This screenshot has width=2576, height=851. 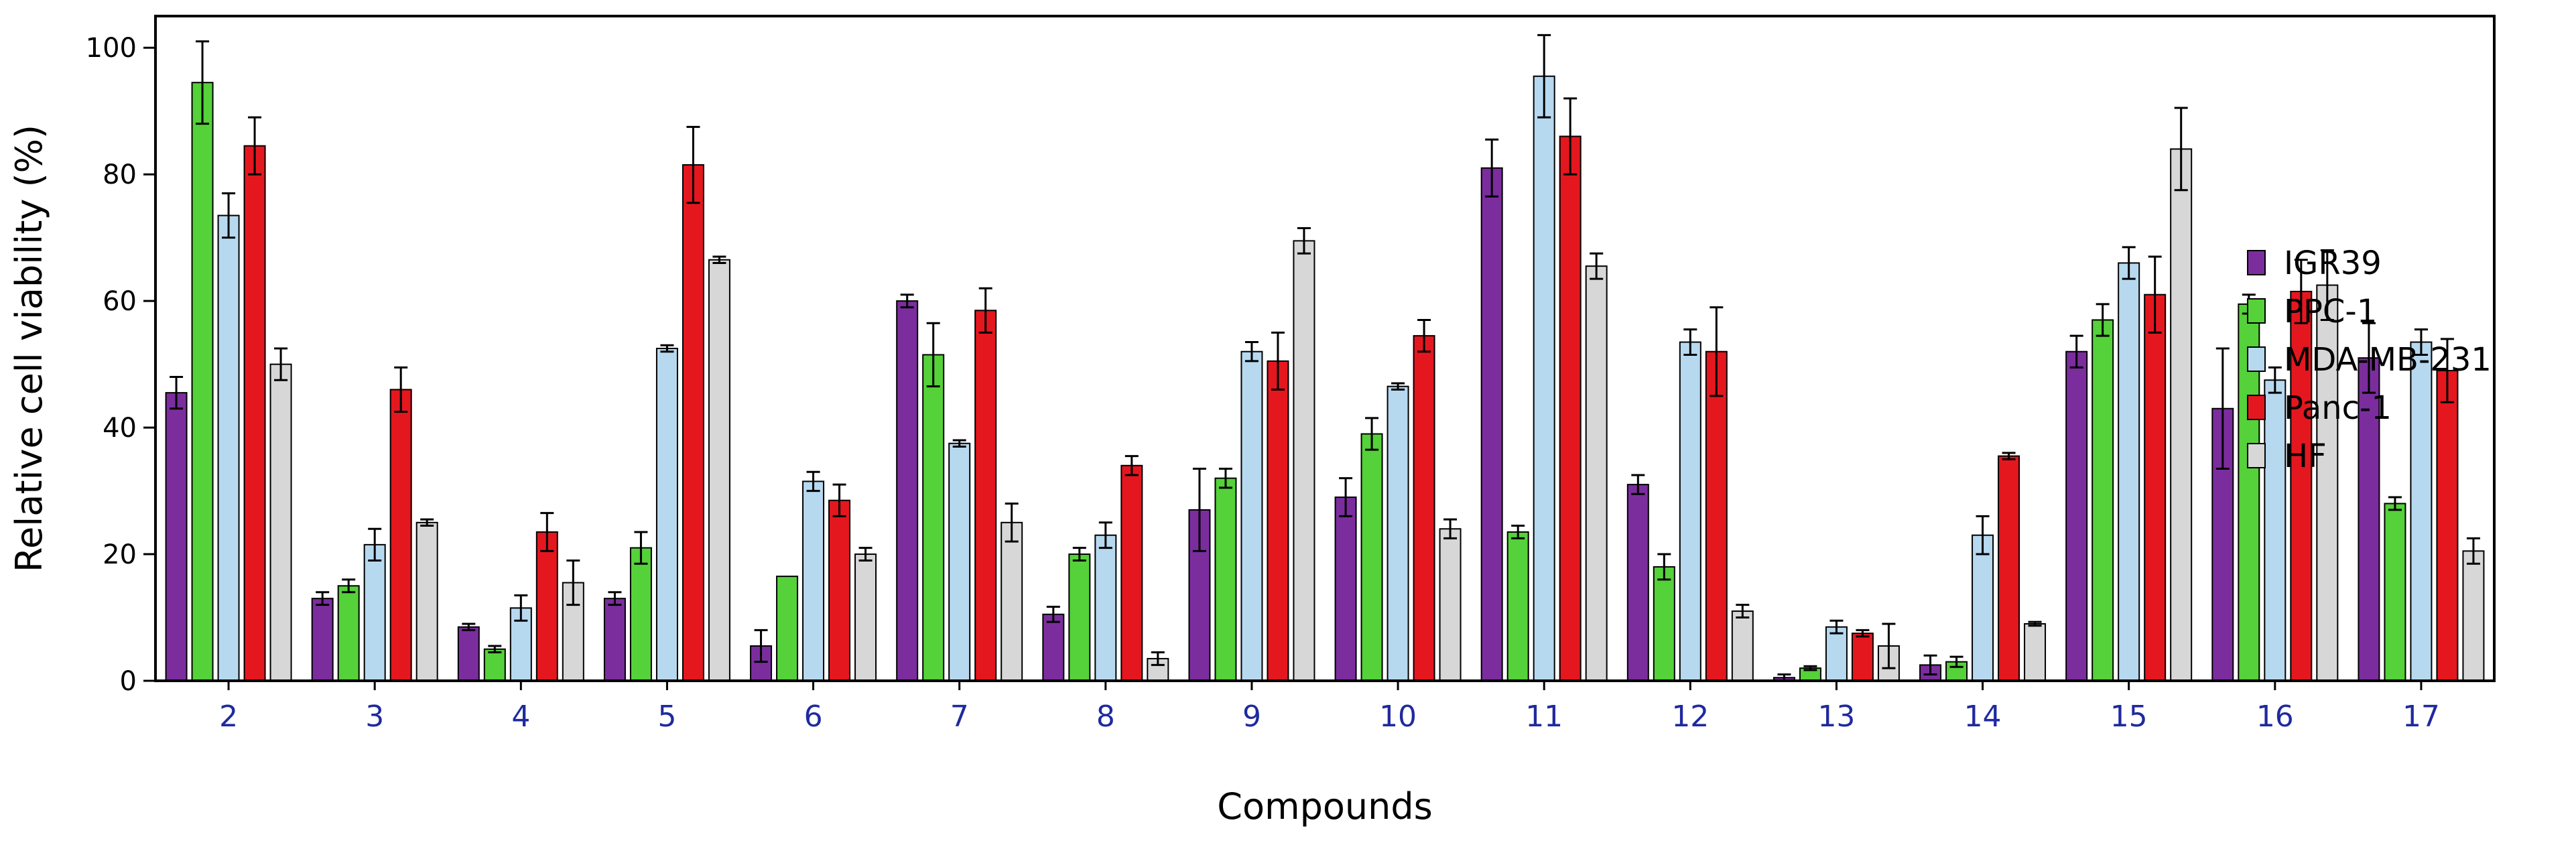 What do you see at coordinates (1251, 717) in the screenshot?
I see `x-tick-label: 9` at bounding box center [1251, 717].